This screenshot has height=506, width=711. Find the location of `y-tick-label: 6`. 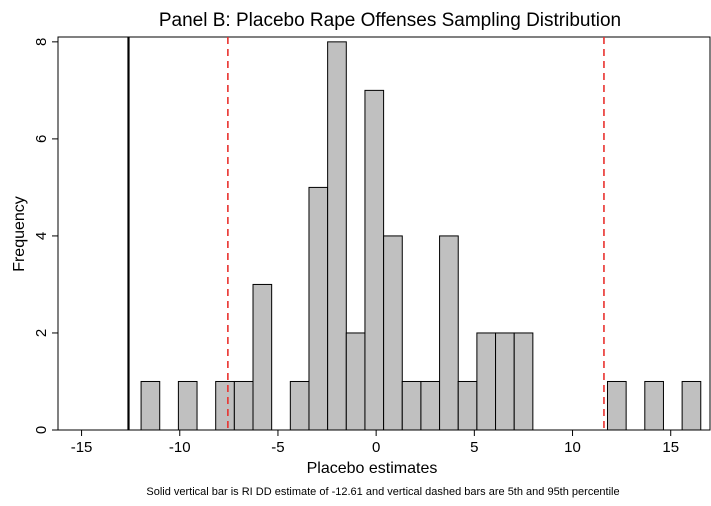

y-tick-label: 6 is located at coordinates (41, 139).